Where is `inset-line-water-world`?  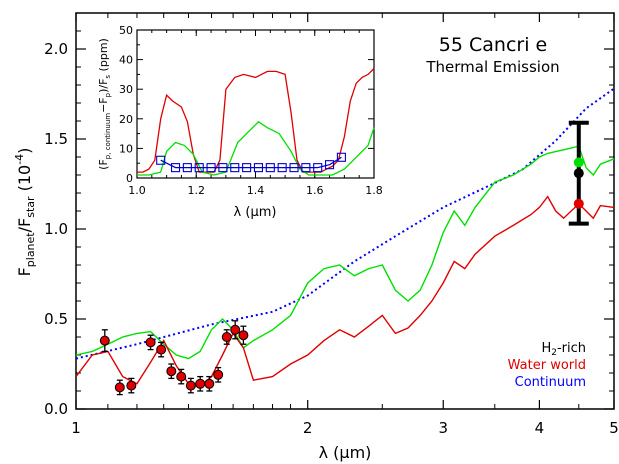
inset-line-water-world is located at coordinates (256, 120).